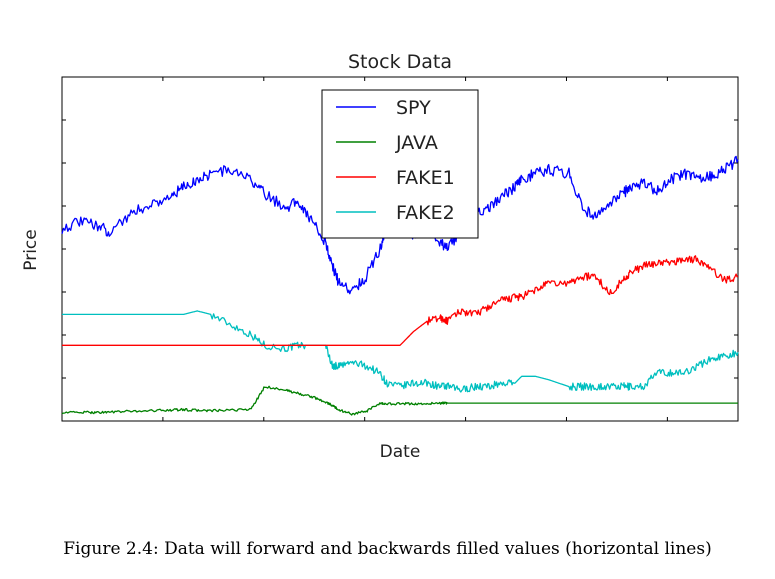 The width and height of the screenshot is (775, 579). What do you see at coordinates (400, 452) in the screenshot?
I see `x-axis-label: Date` at bounding box center [400, 452].